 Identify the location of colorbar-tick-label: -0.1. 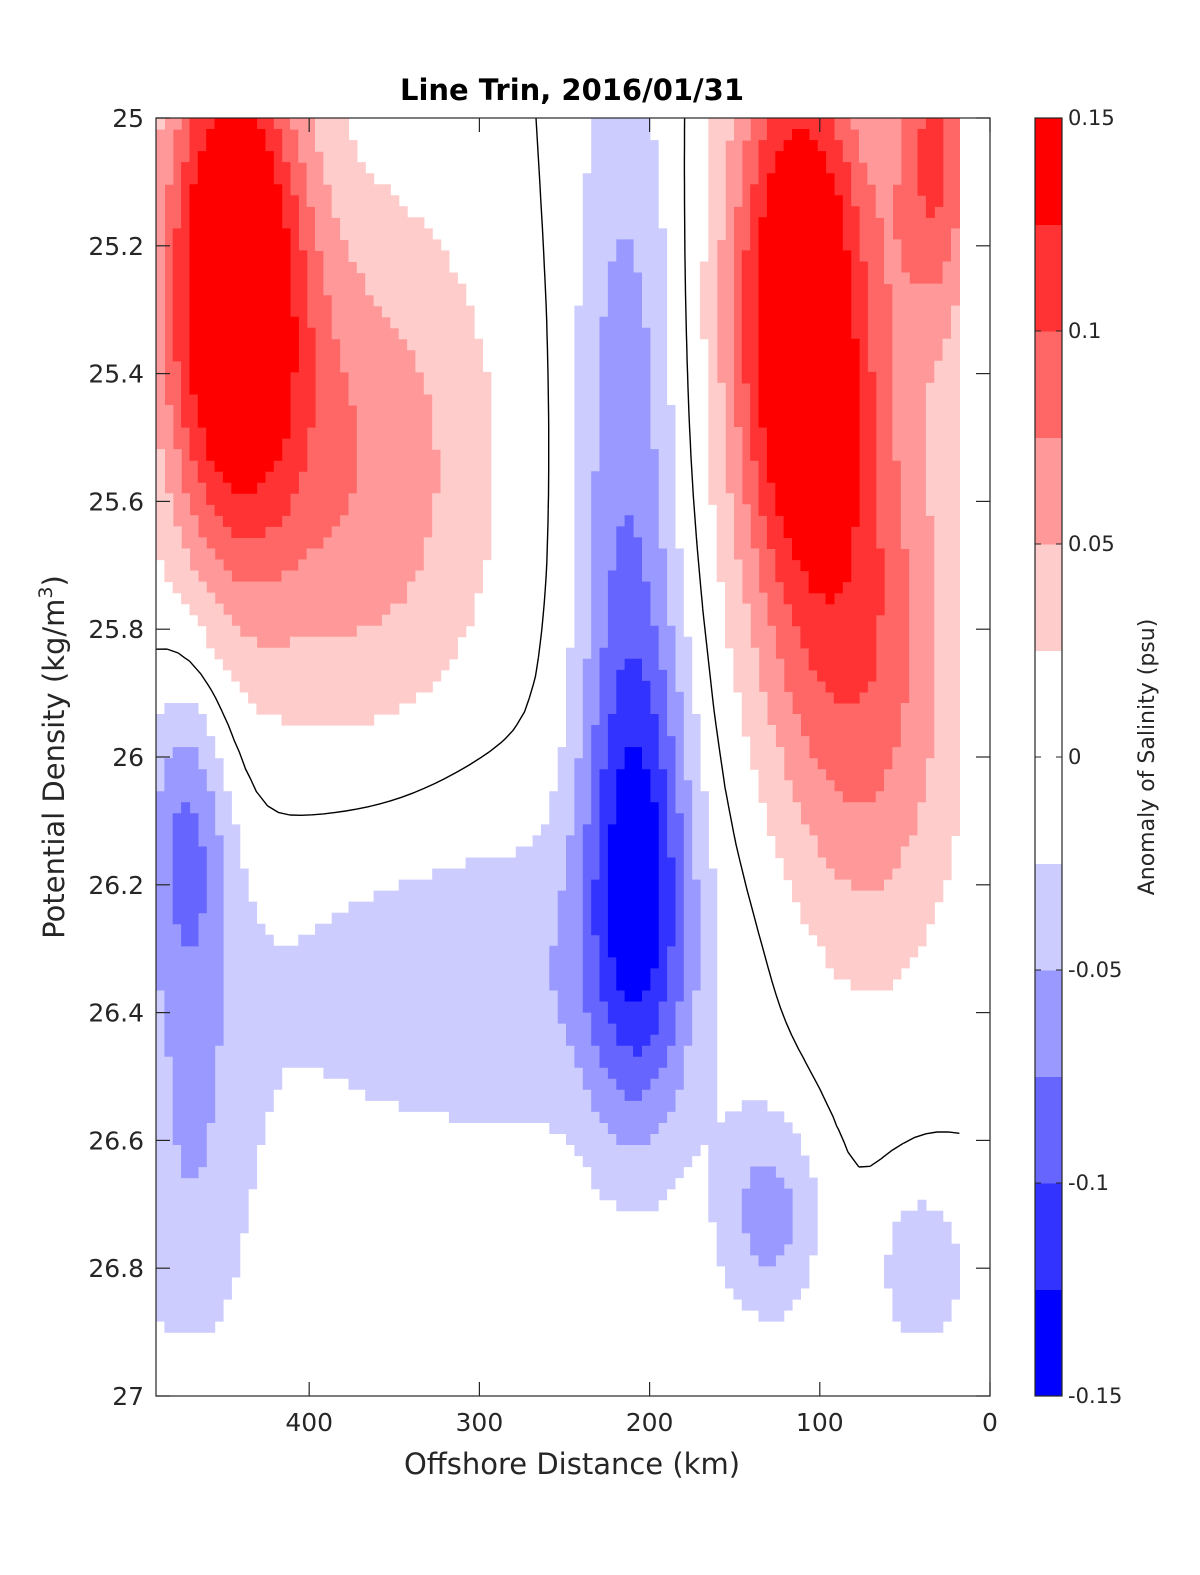
(1088, 1183).